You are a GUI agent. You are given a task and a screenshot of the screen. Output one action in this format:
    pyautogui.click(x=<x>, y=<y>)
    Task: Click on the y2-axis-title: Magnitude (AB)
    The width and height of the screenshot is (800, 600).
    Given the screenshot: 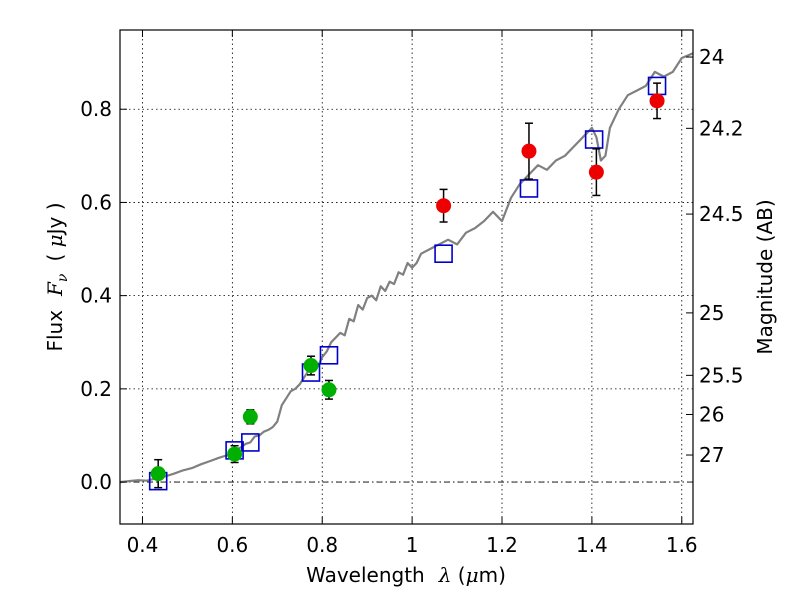 What is the action you would take?
    pyautogui.click(x=765, y=276)
    